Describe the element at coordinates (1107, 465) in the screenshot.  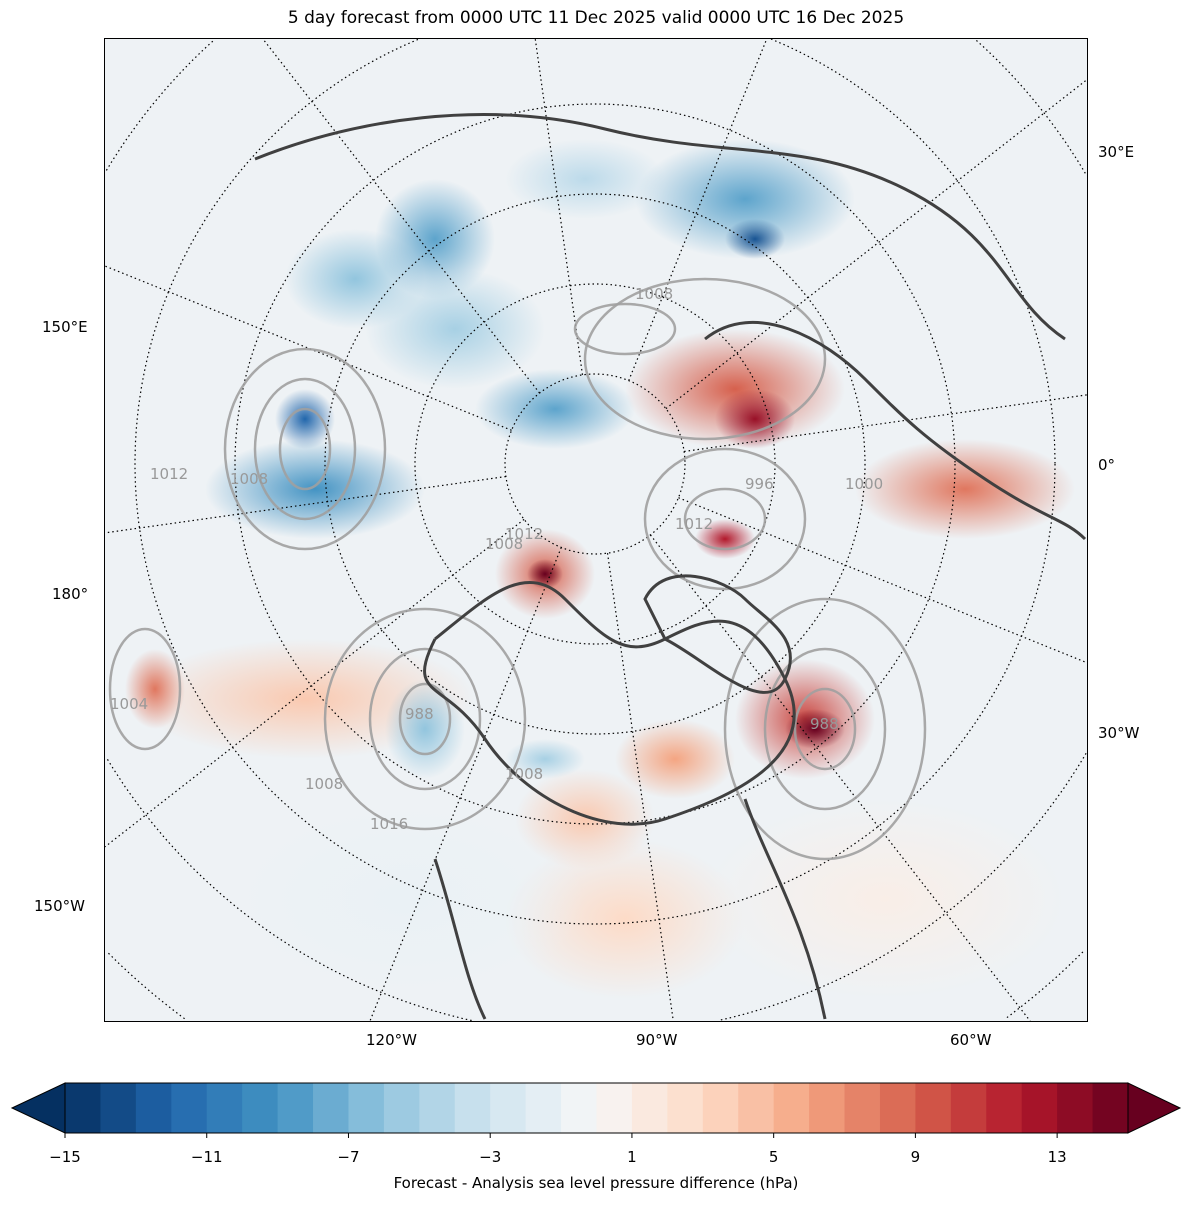
I see `lon-label-0: 0°` at that location.